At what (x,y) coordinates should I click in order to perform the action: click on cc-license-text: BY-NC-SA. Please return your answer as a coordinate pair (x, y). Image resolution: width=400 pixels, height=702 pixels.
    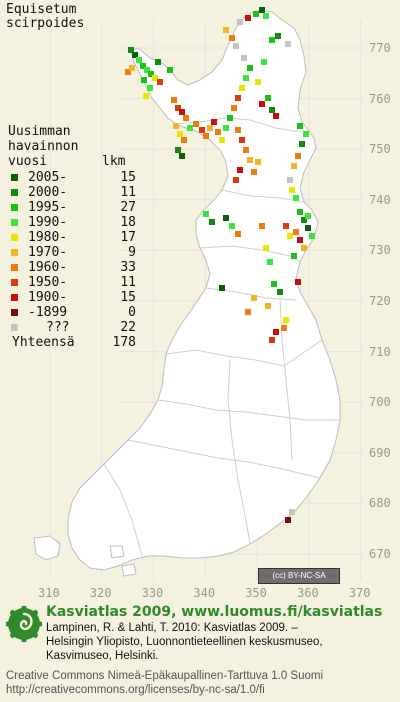
    Looking at the image, I should click on (307, 575).